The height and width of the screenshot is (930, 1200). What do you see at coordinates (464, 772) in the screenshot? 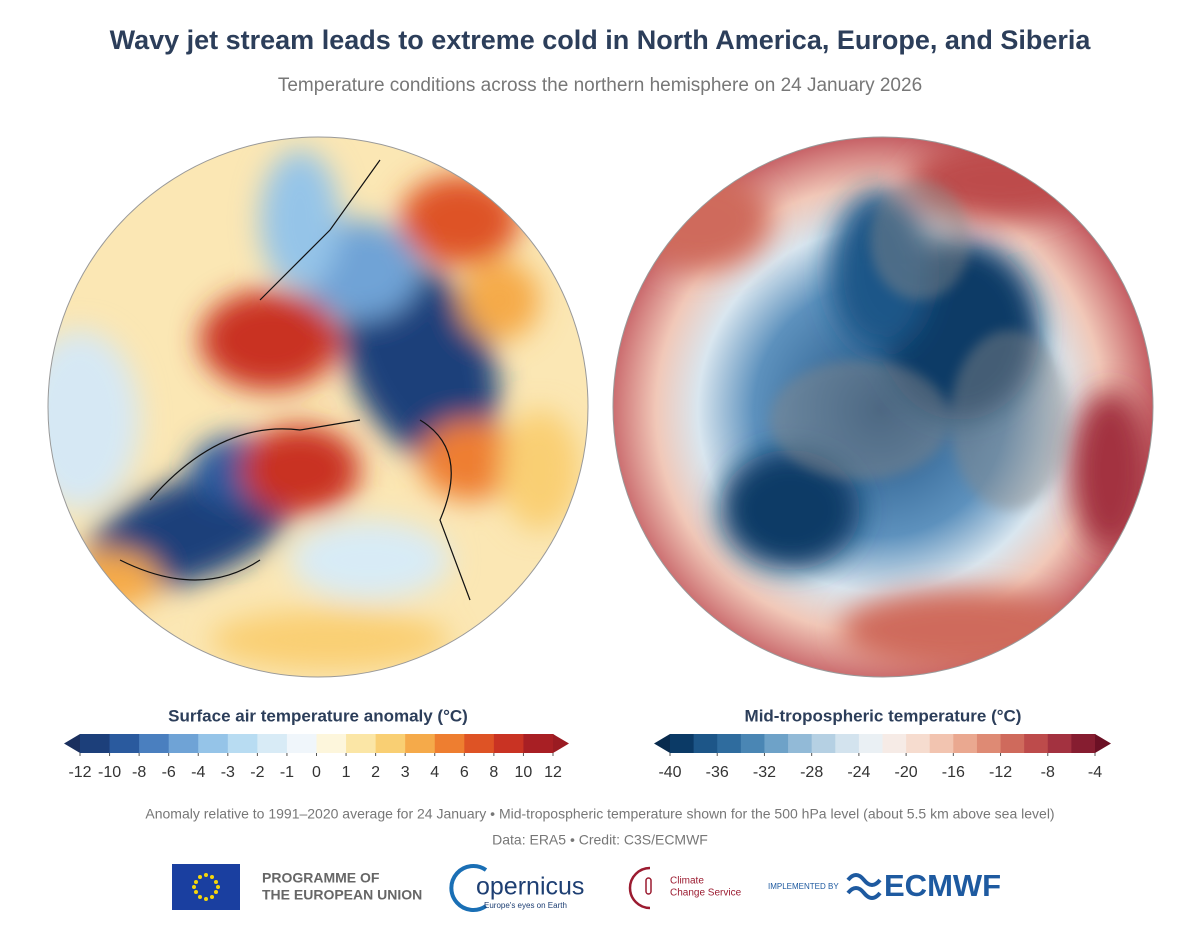
I see `colorbar-tick-label: 6` at bounding box center [464, 772].